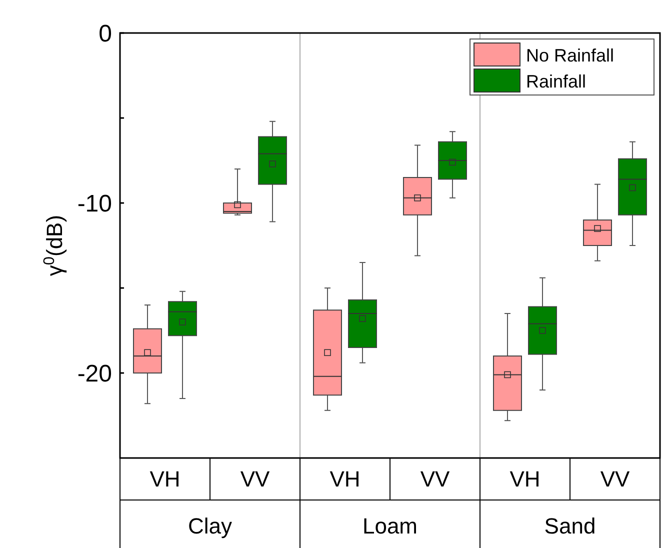  Describe the element at coordinates (390, 526) in the screenshot. I see `text: Loam` at that location.